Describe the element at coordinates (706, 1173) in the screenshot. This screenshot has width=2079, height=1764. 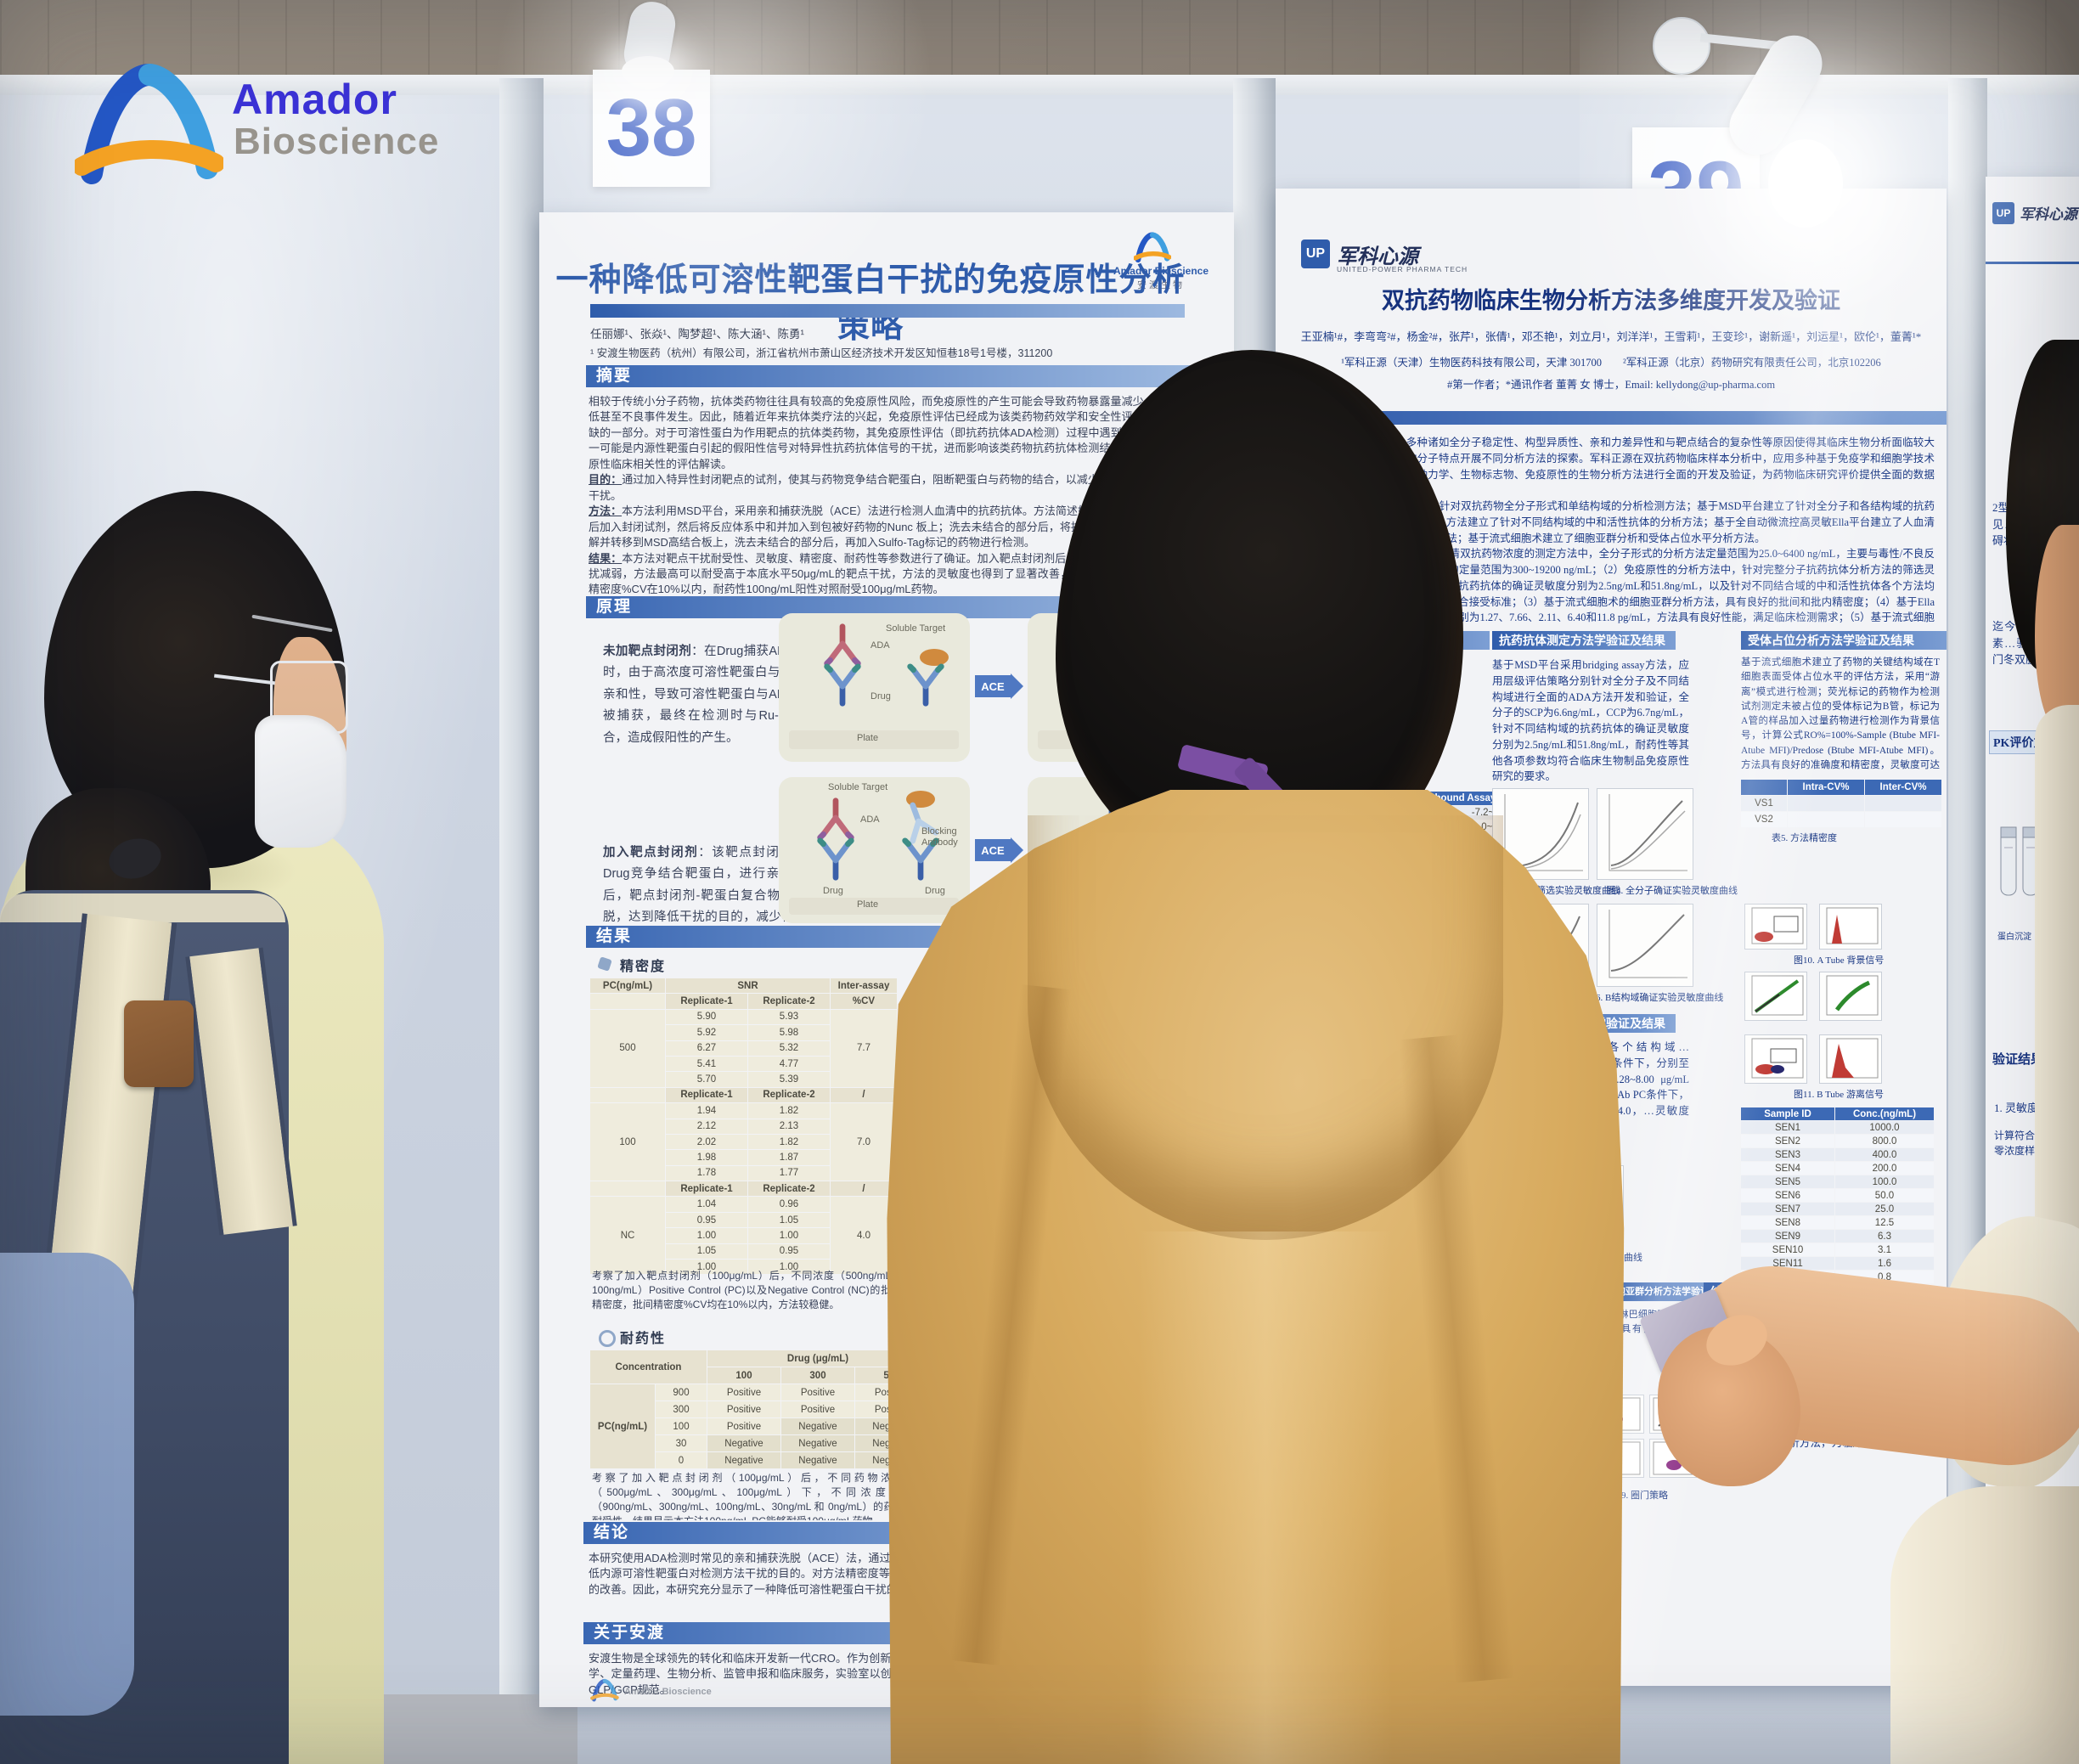
I see `cell: 1.78` at that location.